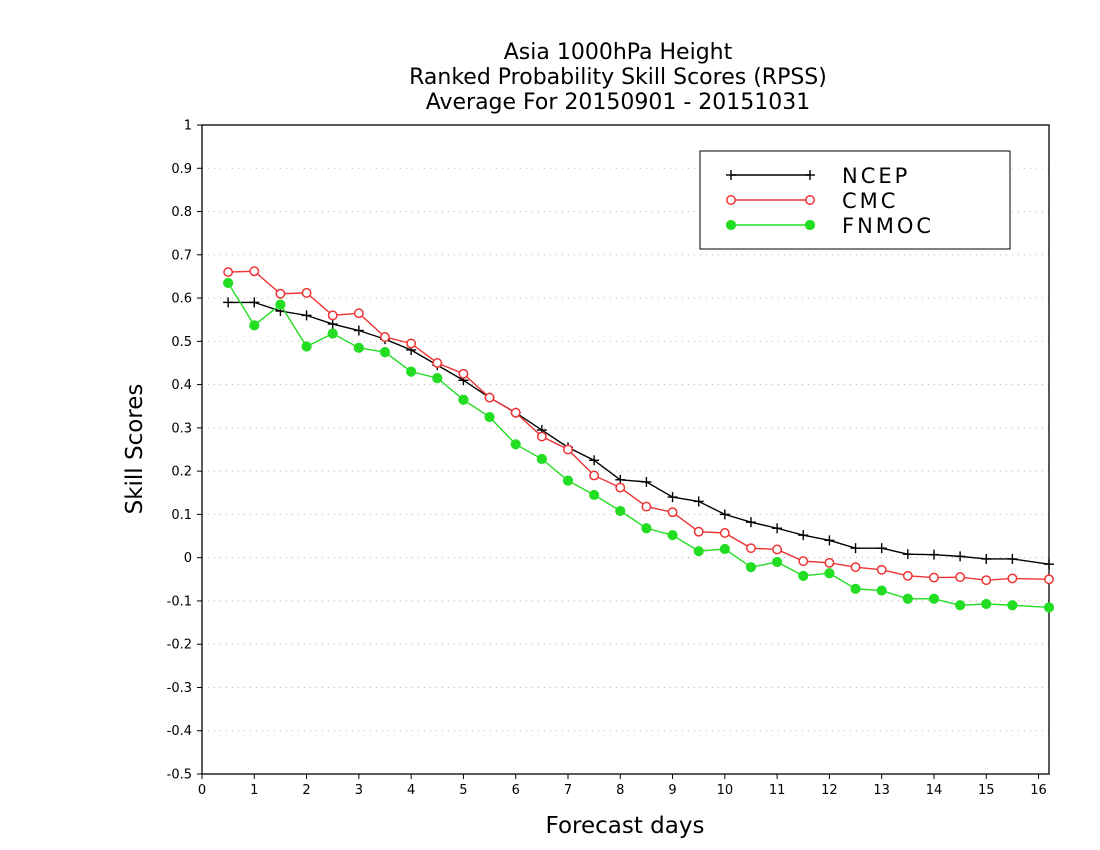  Describe the element at coordinates (202, 790) in the screenshot. I see `x-tick-label: 0` at that location.